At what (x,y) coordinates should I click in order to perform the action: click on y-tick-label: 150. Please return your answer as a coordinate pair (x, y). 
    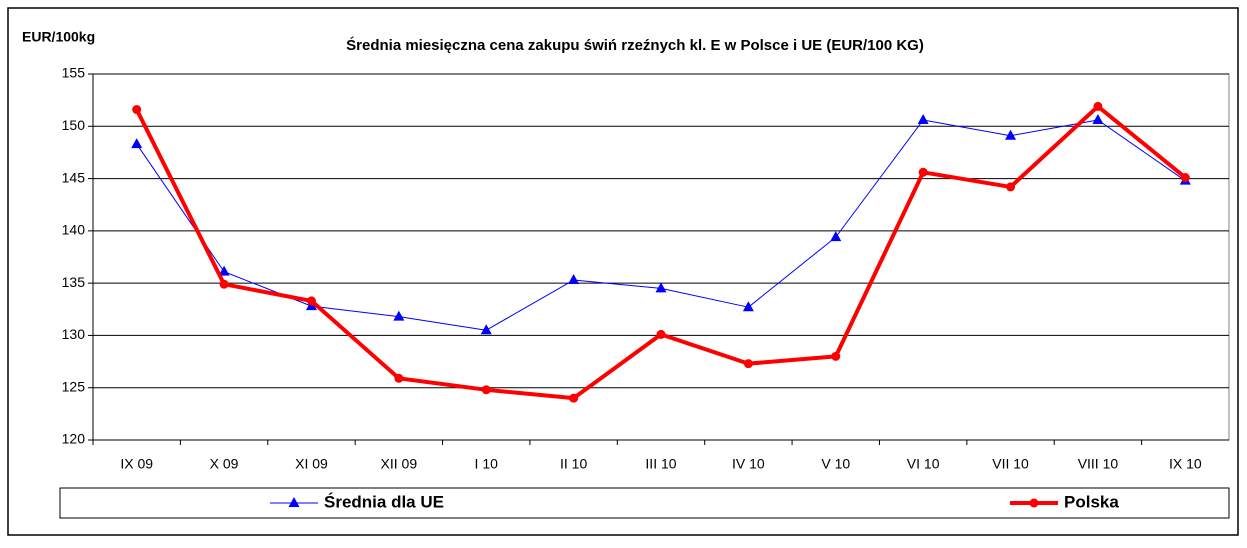
    Looking at the image, I should click on (74, 125).